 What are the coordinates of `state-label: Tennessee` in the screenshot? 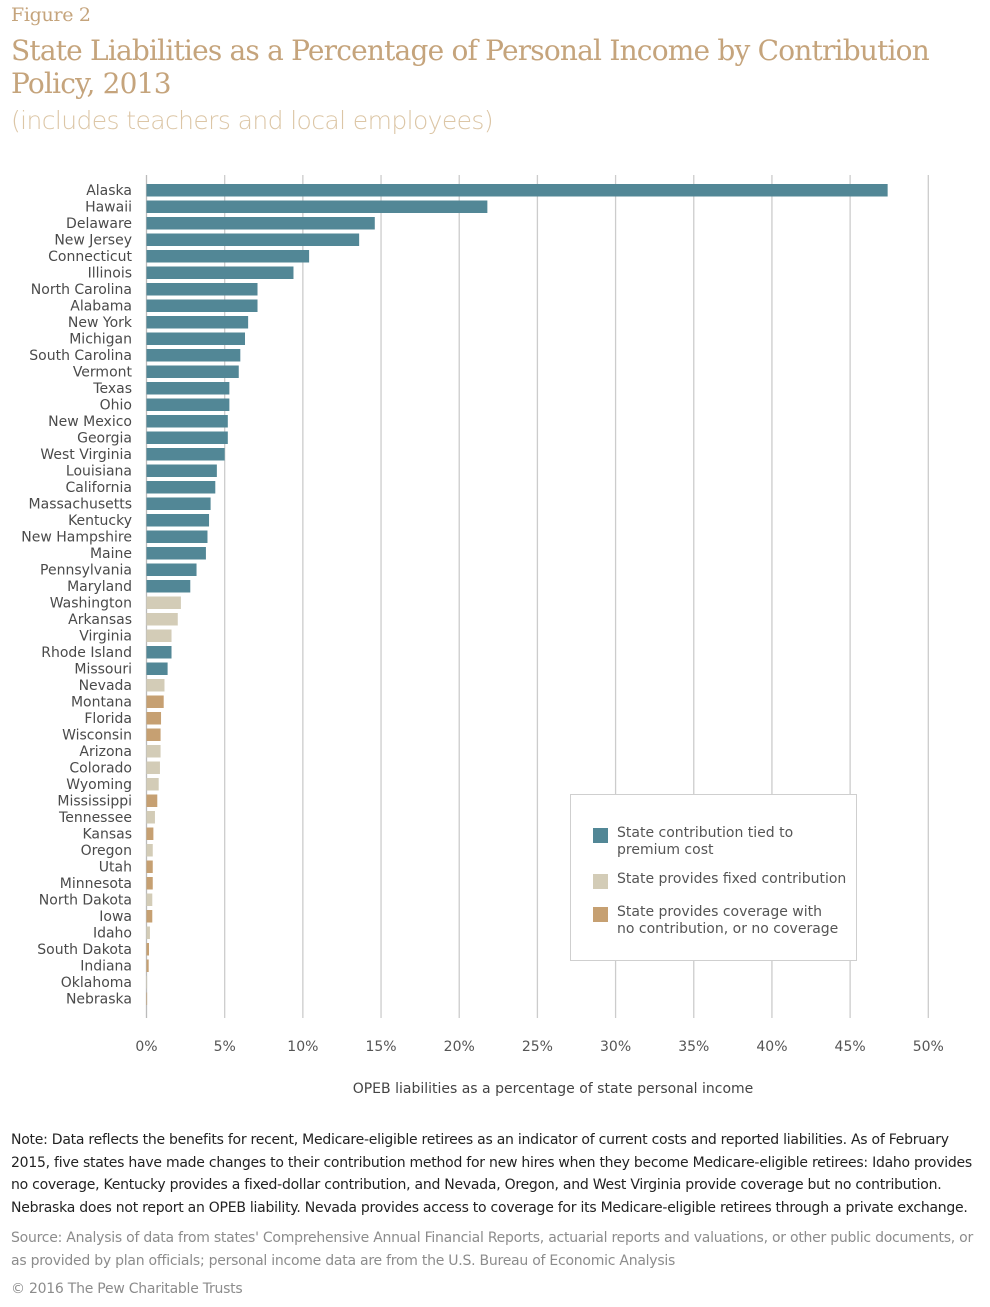 It's located at (95, 818).